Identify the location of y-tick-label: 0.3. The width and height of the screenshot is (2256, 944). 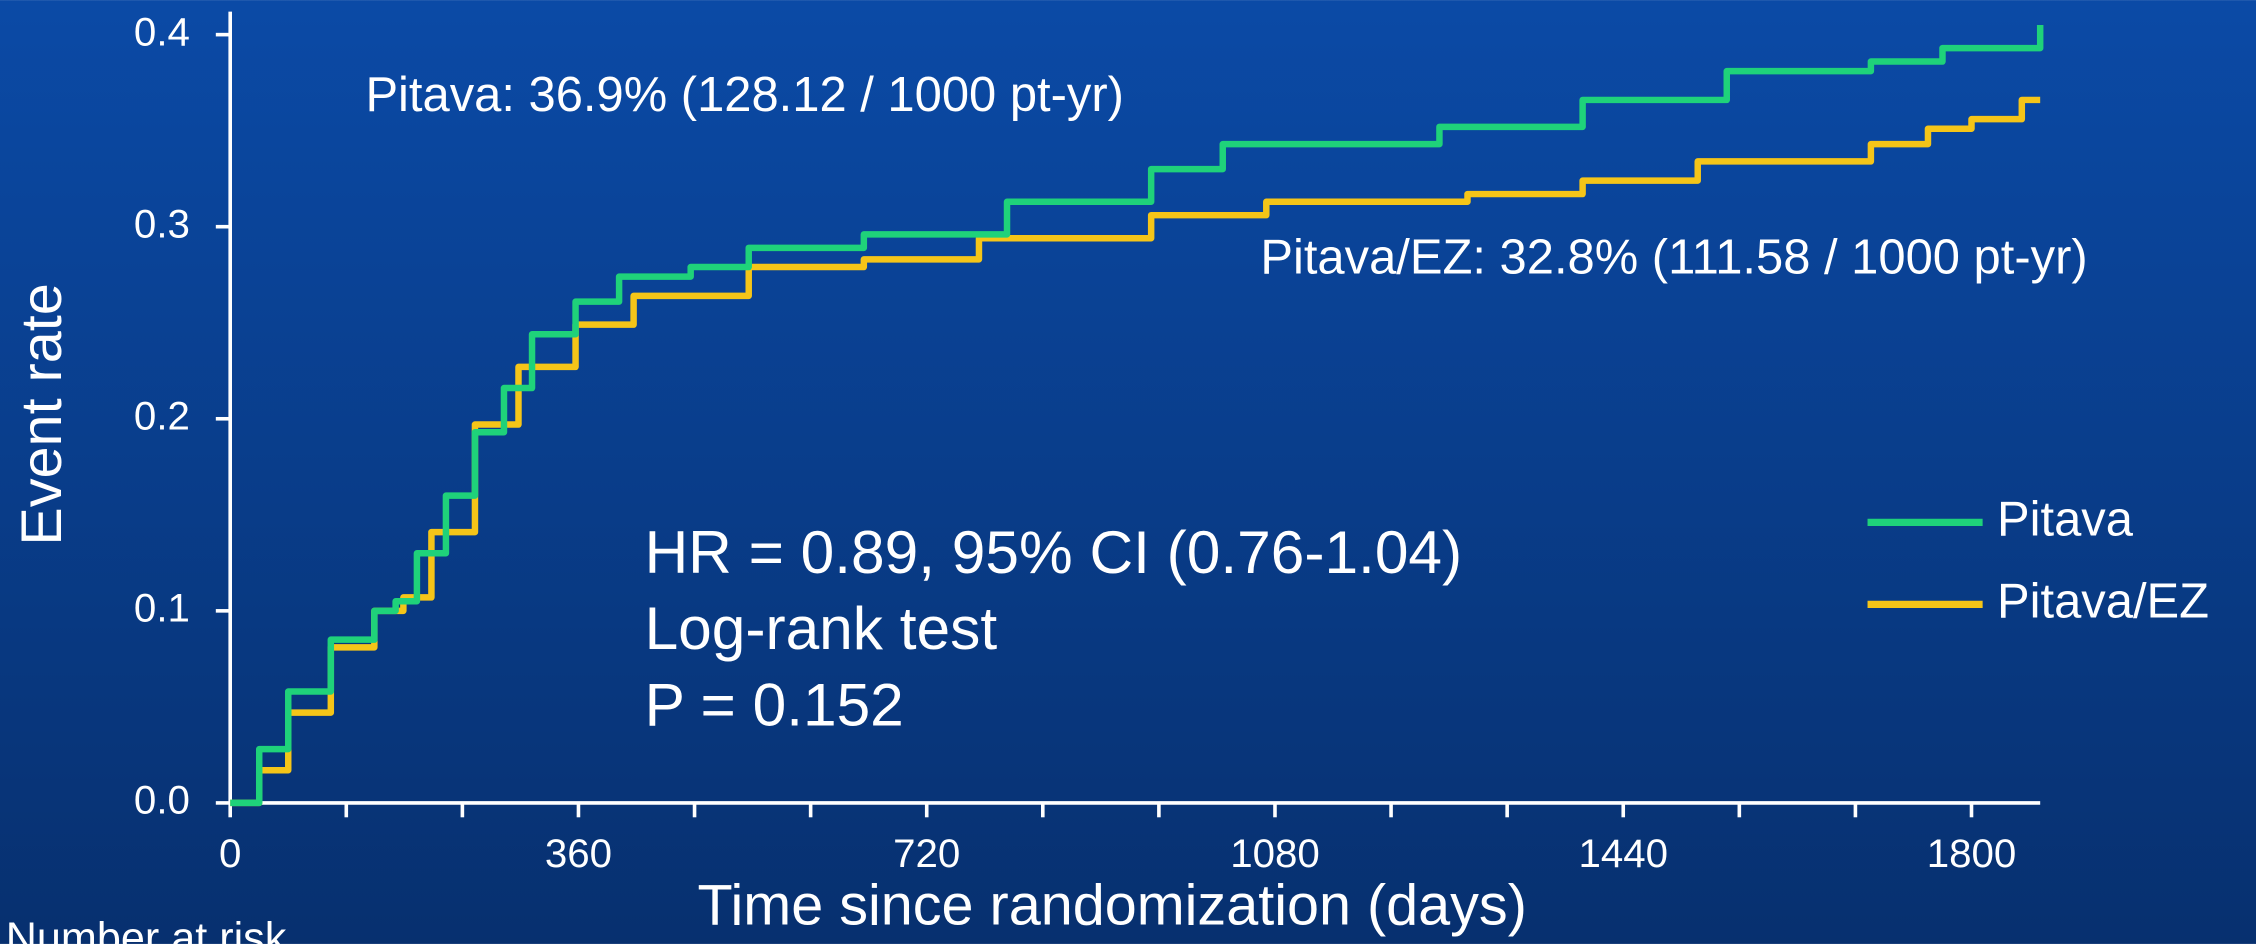
(162, 223).